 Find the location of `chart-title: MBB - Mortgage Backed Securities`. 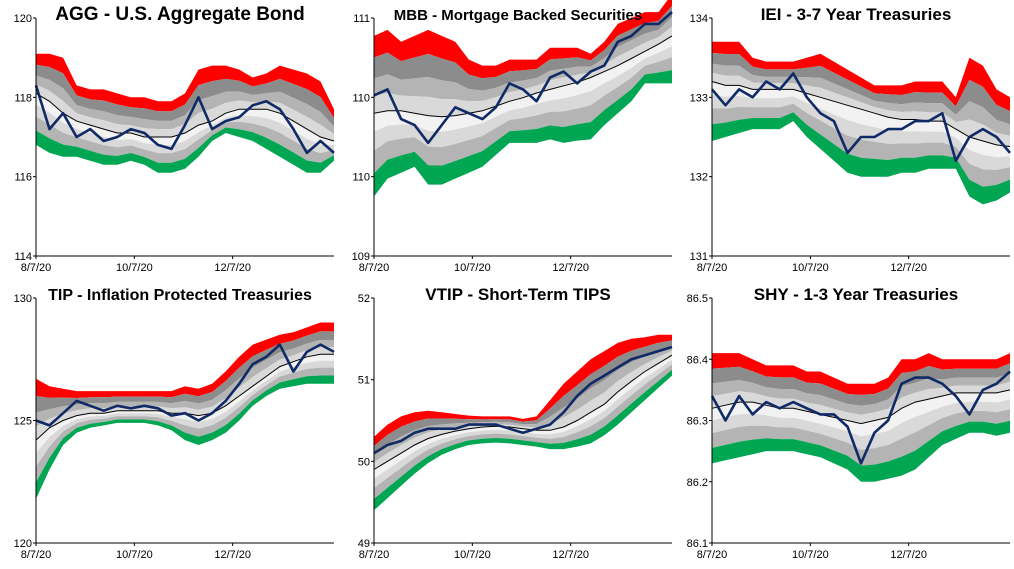

chart-title: MBB - Mortgage Backed Securities is located at coordinates (518, 15).